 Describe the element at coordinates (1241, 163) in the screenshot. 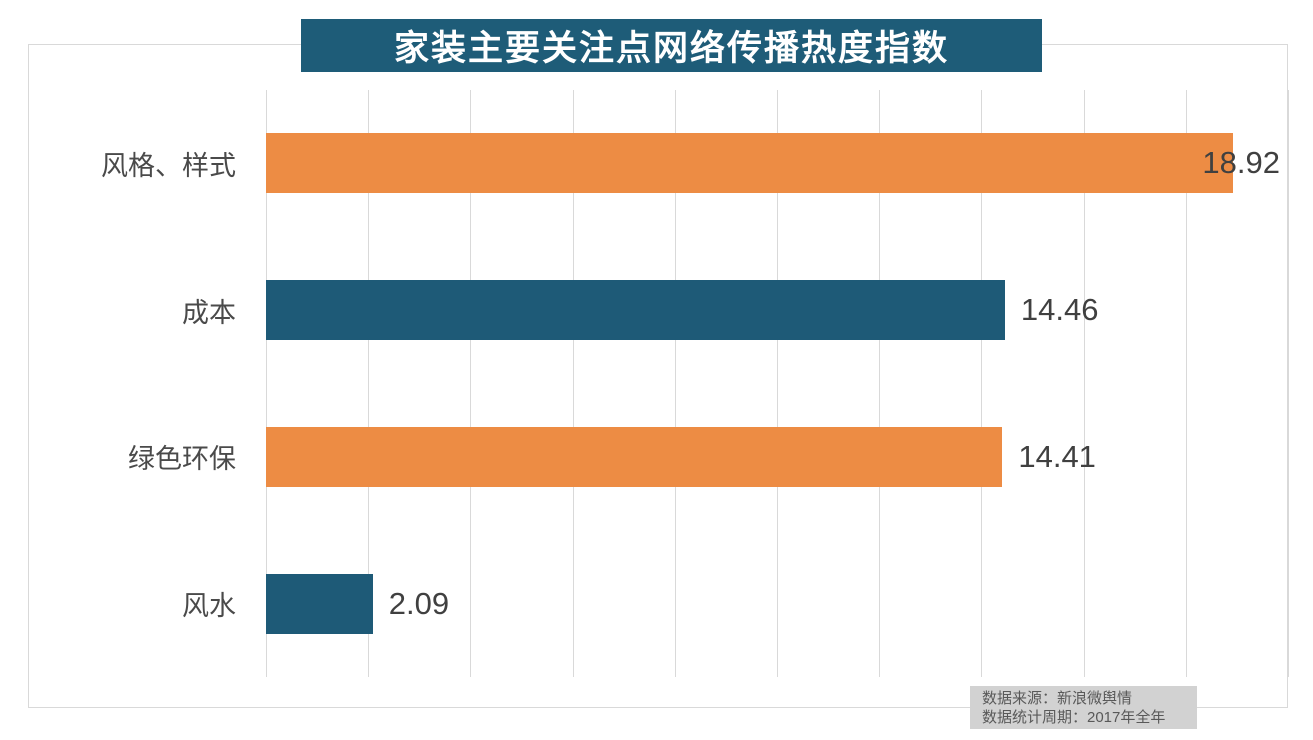

I see `value-label: 18.92` at that location.